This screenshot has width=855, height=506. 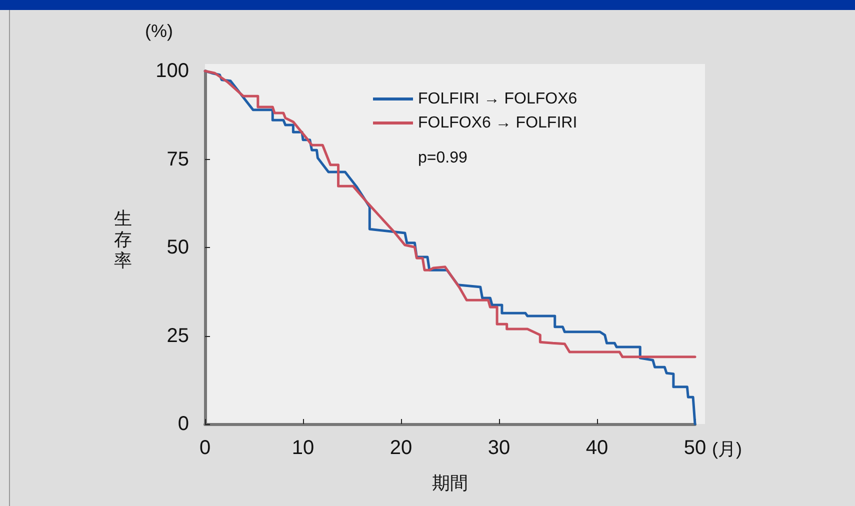 I want to click on legend-label: FOLFOX6 → FOLFIRI, so click(x=498, y=123).